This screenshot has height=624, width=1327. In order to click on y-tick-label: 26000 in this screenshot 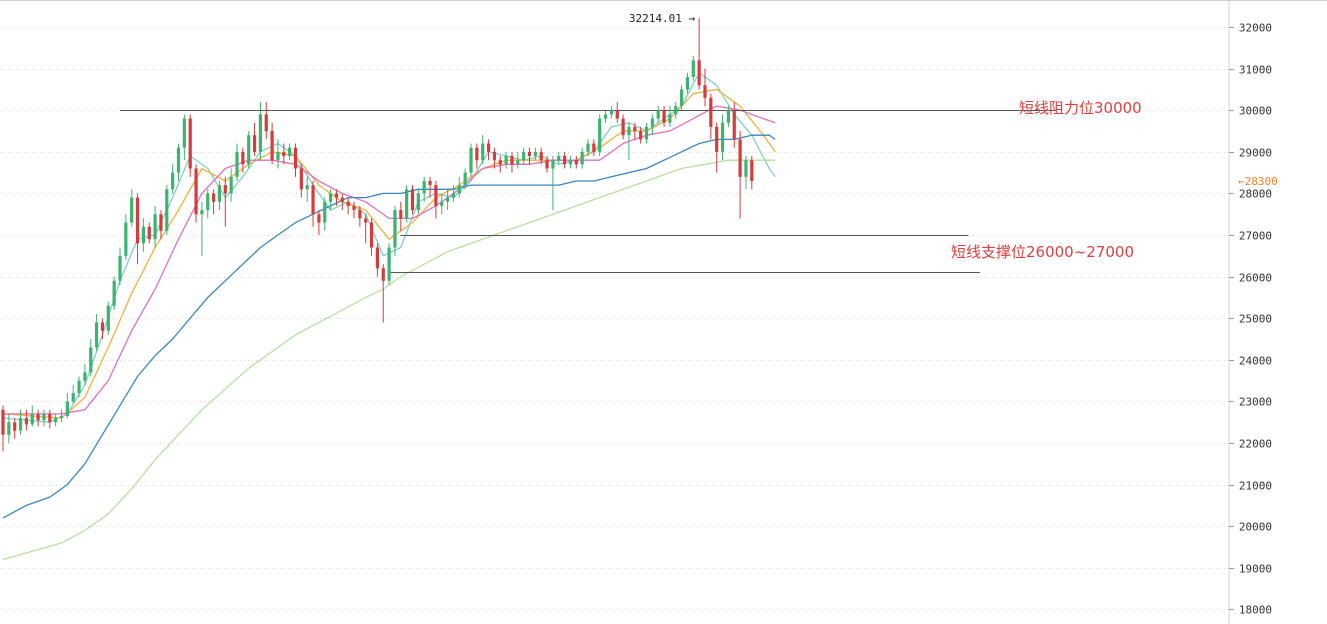, I will do `click(1255, 278)`.